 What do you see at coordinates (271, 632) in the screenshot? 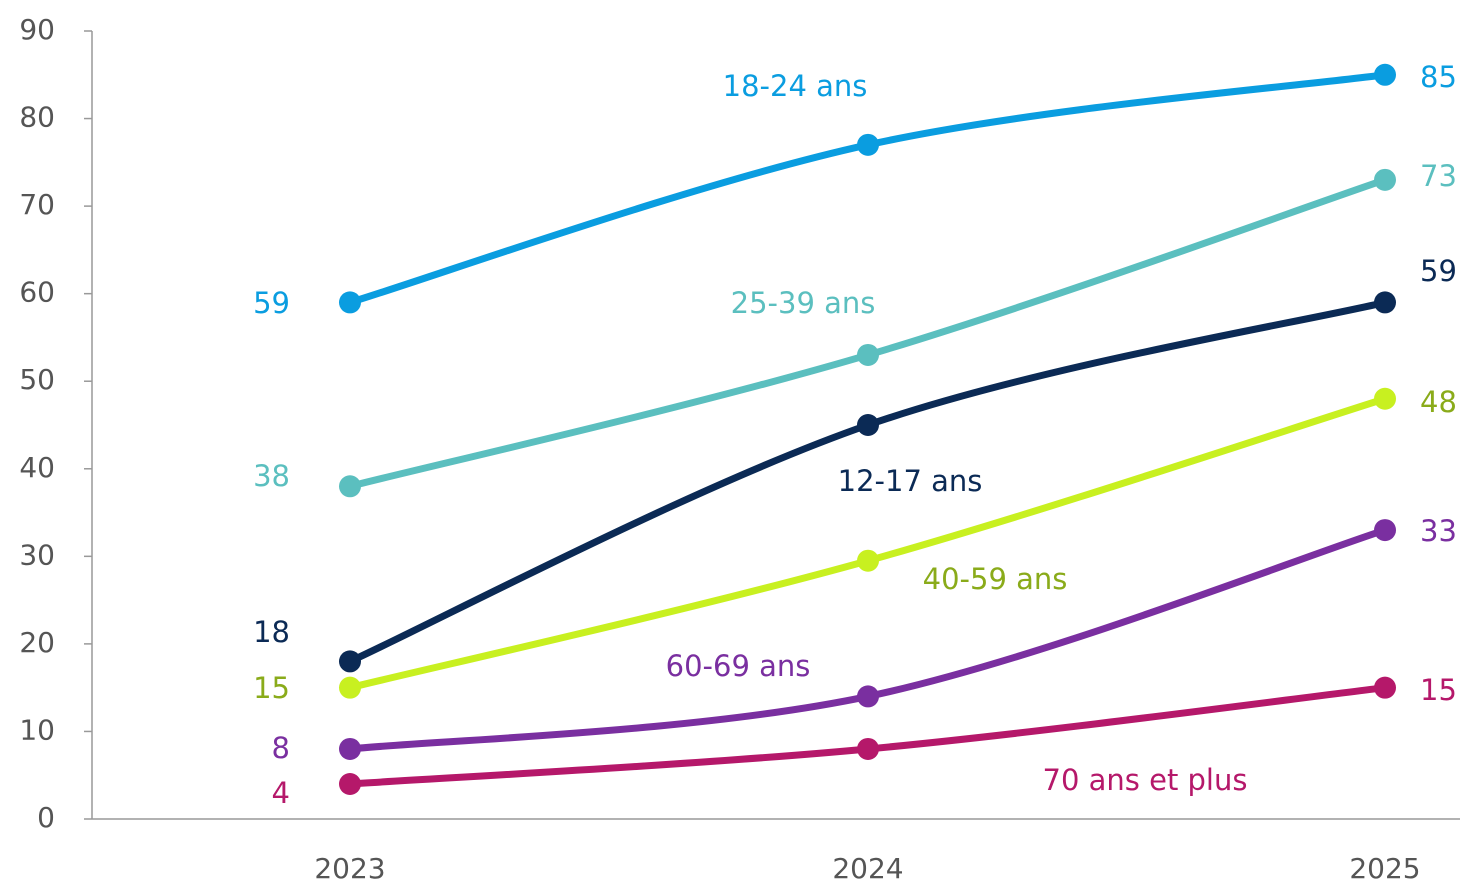
I see `data-label: 18` at bounding box center [271, 632].